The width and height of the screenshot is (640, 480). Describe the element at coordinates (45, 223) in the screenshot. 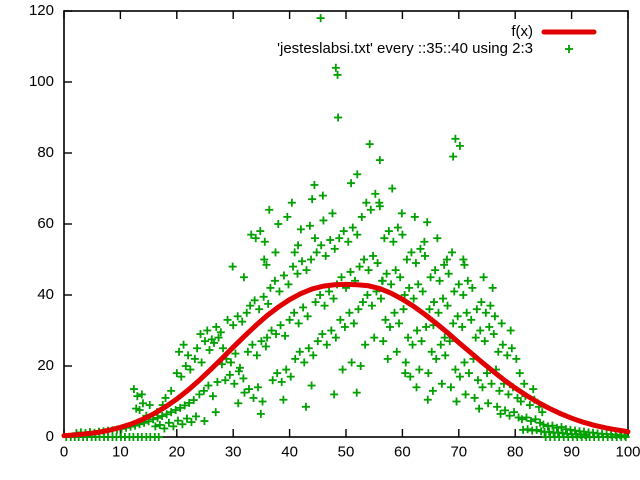

I see `y-tick-label: 60` at that location.